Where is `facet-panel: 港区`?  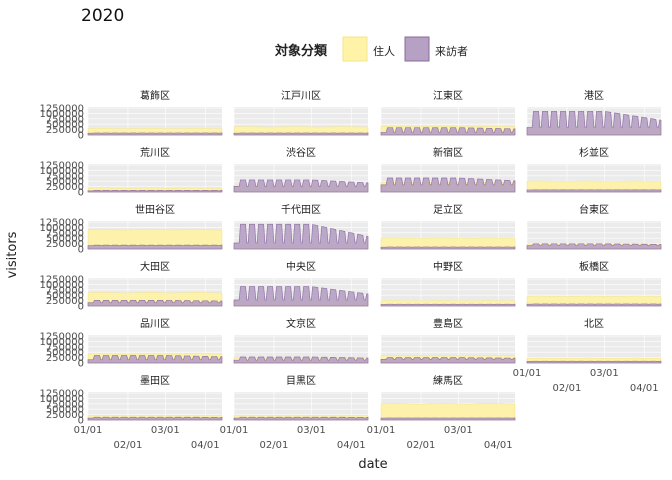
facet-panel: 港区 is located at coordinates (594, 113).